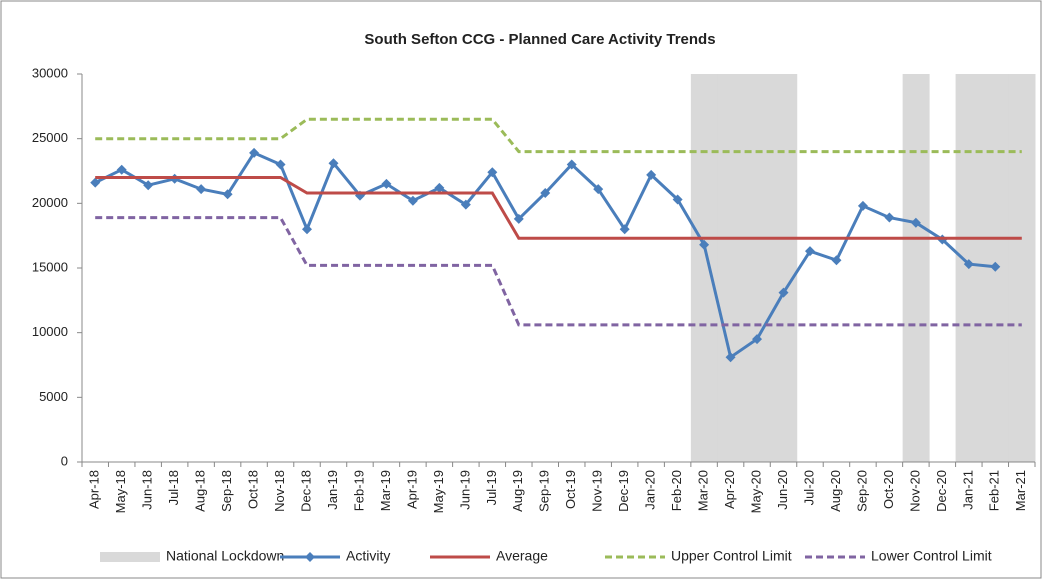 Image resolution: width=1044 pixels, height=580 pixels. I want to click on legend-label: Activity, so click(368, 556).